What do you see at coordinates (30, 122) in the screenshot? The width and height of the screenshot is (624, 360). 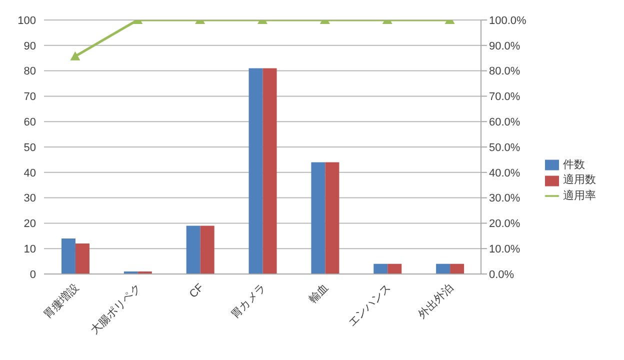 I see `y-tick-label: 60` at bounding box center [30, 122].